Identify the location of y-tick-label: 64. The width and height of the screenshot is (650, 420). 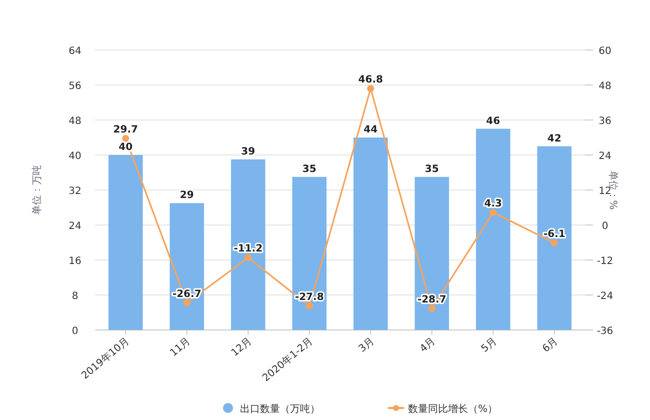
(75, 51).